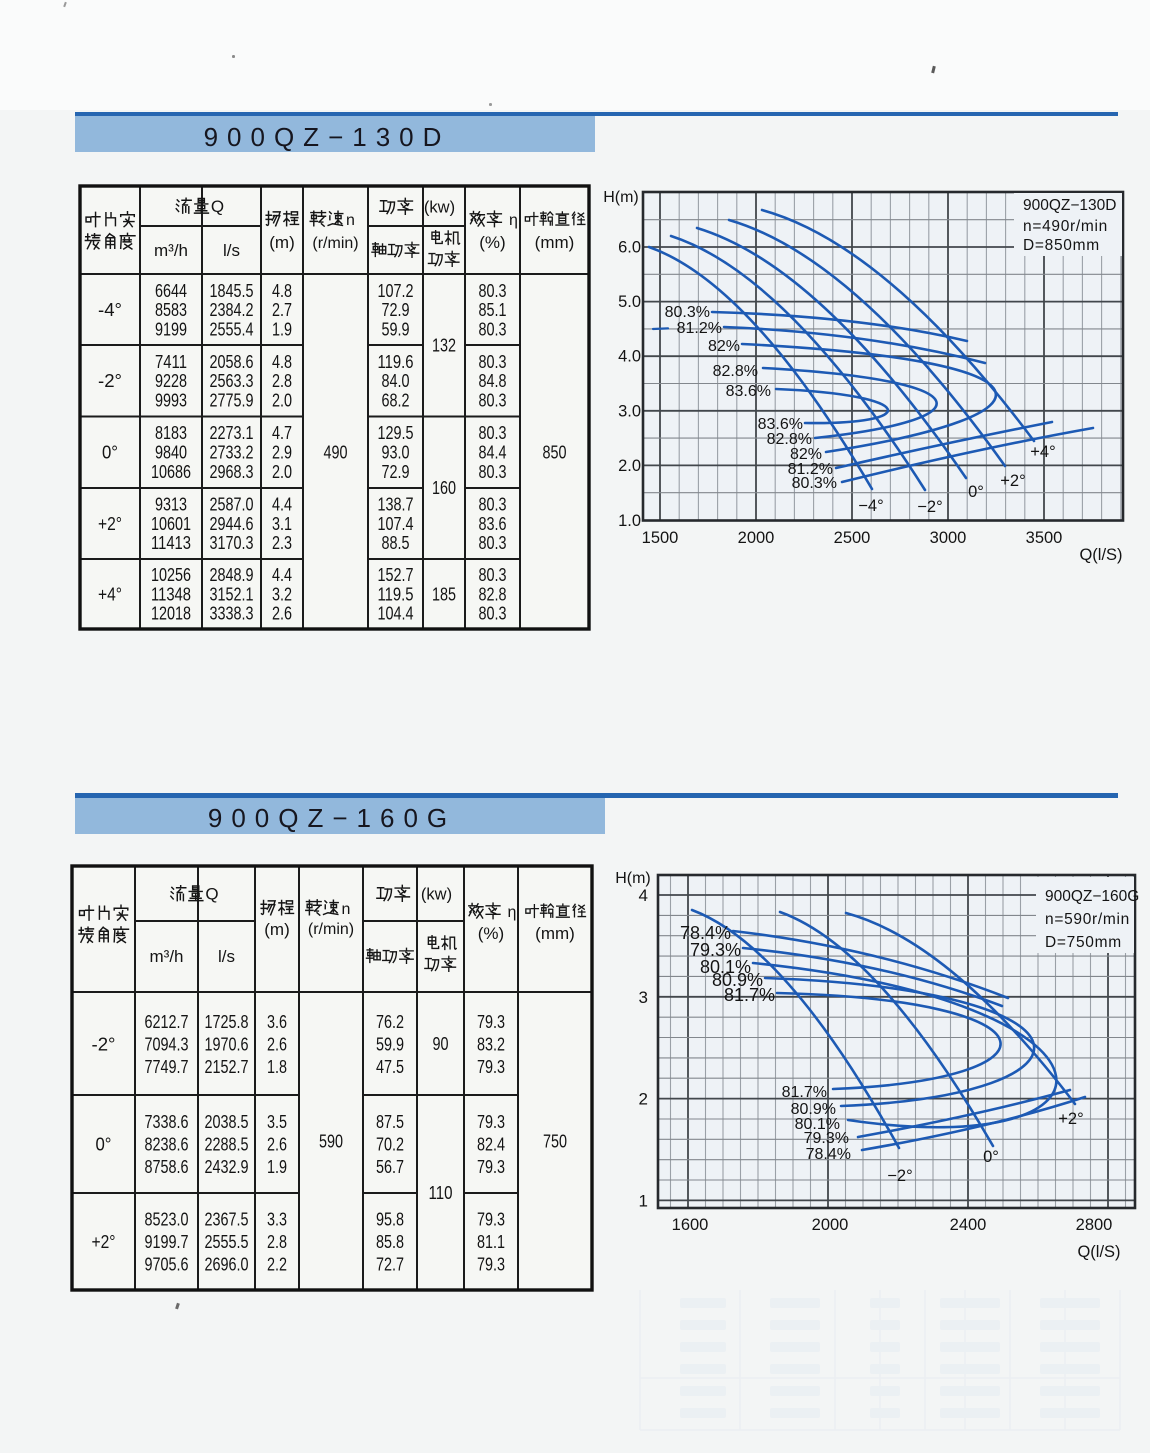 This screenshot has height=1453, width=1150. What do you see at coordinates (1070, 205) in the screenshot?
I see `svg-text: 900QZ−130D` at bounding box center [1070, 205].